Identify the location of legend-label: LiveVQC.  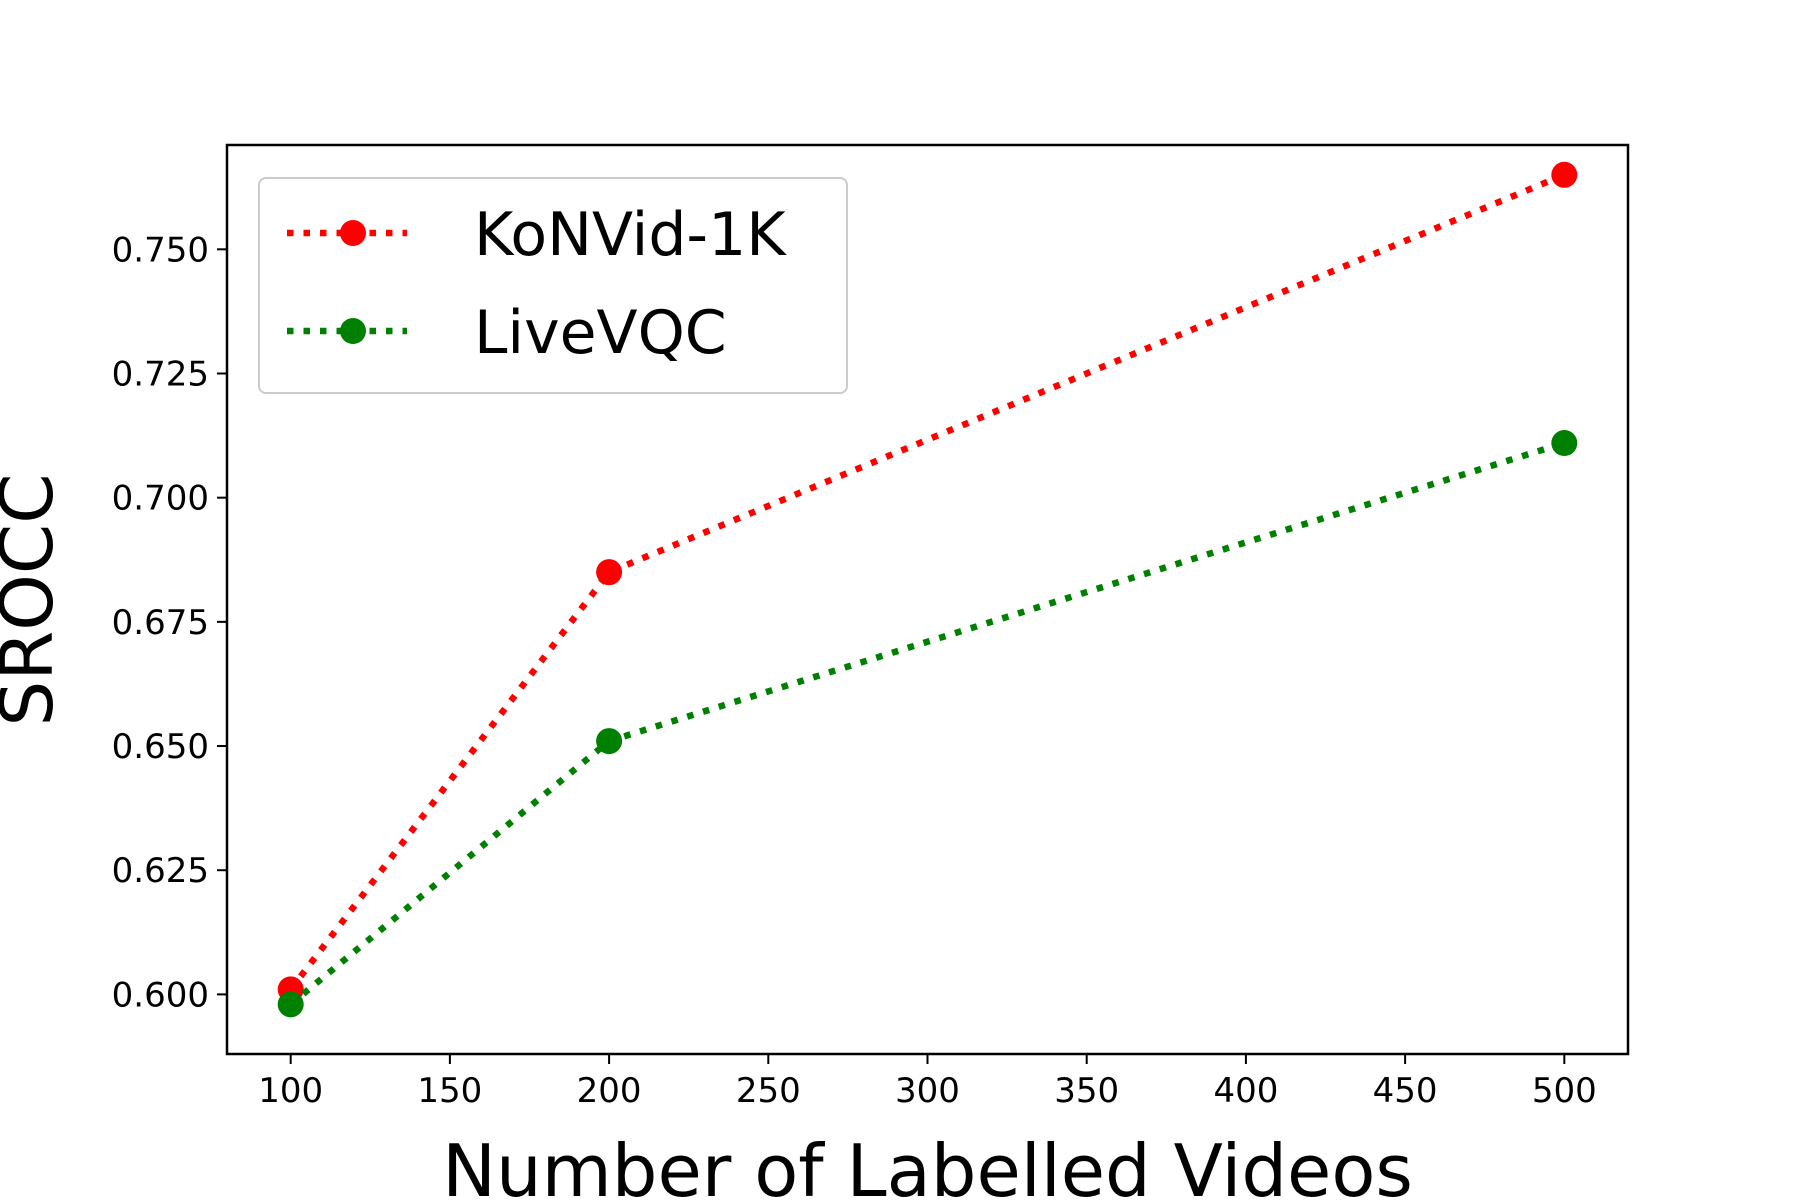
(600, 333).